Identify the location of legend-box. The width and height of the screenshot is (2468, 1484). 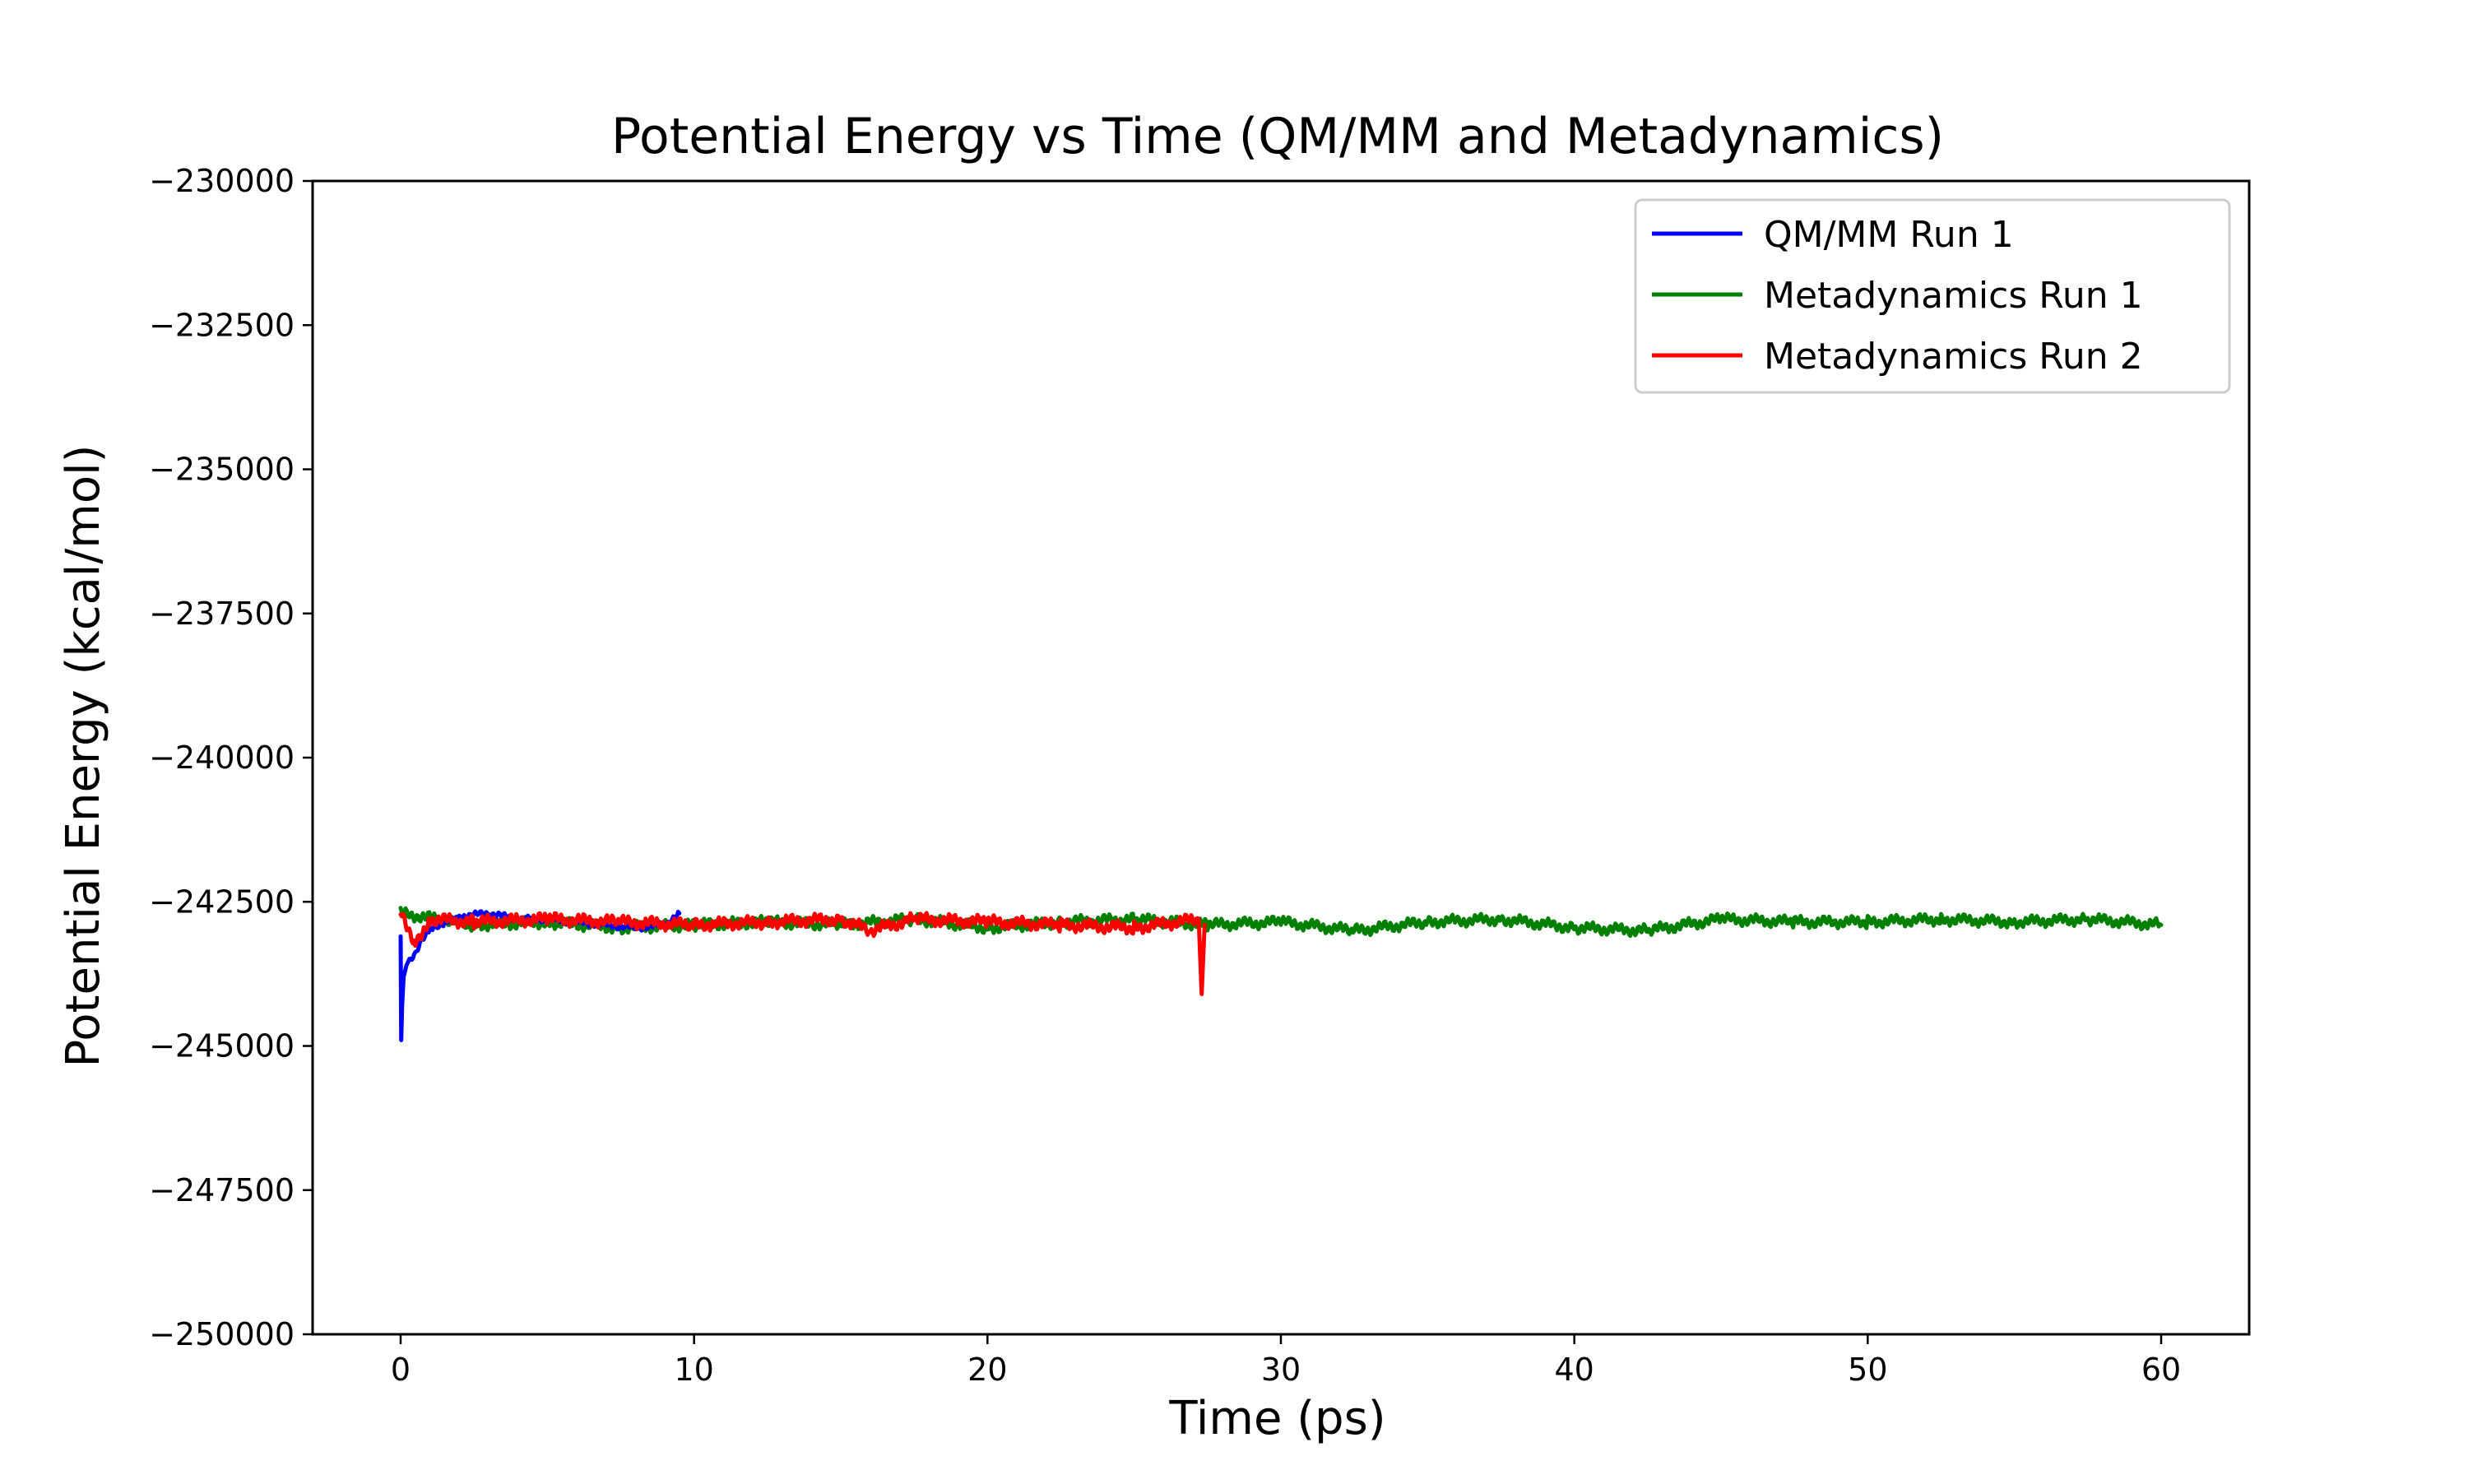
(1932, 296).